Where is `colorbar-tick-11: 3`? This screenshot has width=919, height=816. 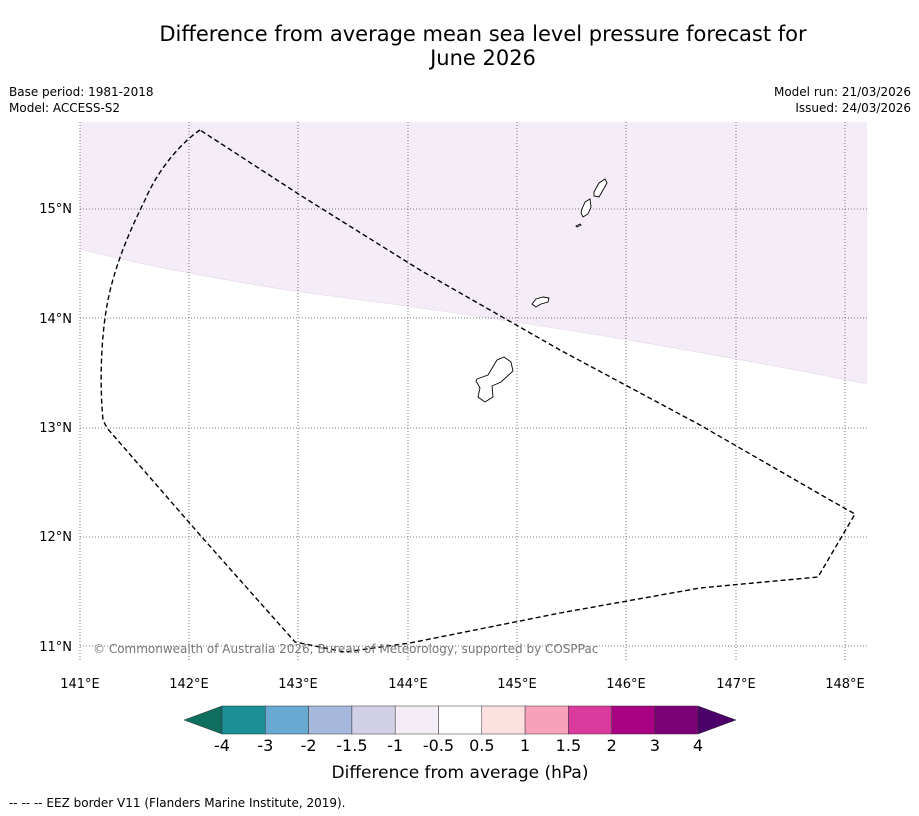 colorbar-tick-11: 3 is located at coordinates (655, 745).